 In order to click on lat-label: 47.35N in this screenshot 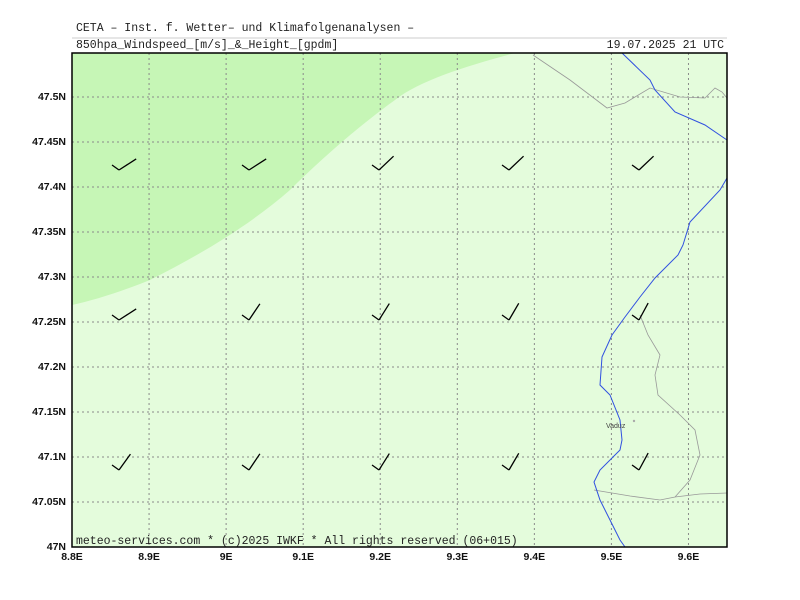, I will do `click(49, 232)`.